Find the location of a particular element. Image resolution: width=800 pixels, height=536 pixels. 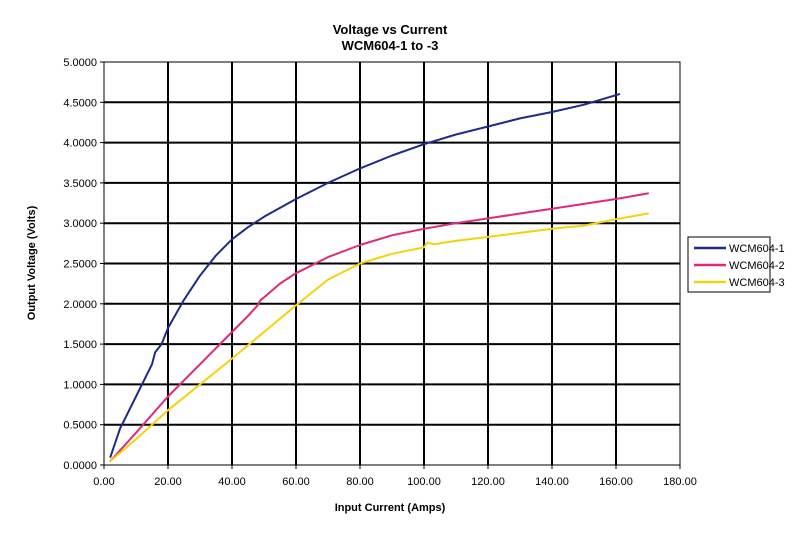

legend-label: WCM604-2 is located at coordinates (757, 266).